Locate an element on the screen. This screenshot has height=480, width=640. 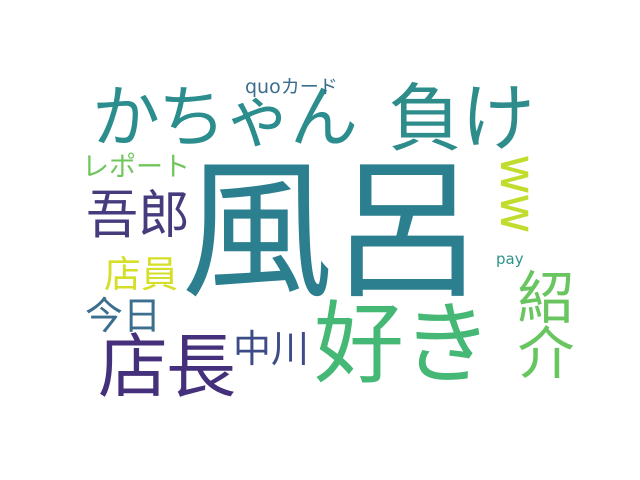
word-kyou: 今日 is located at coordinates (123, 316).